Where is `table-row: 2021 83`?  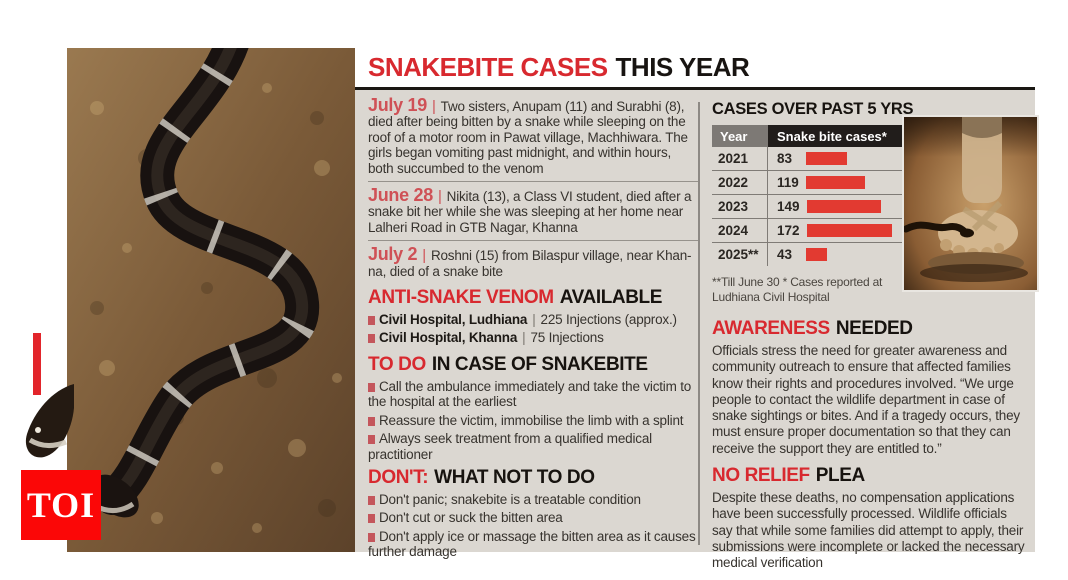
table-row: 2021 83 is located at coordinates (807, 159).